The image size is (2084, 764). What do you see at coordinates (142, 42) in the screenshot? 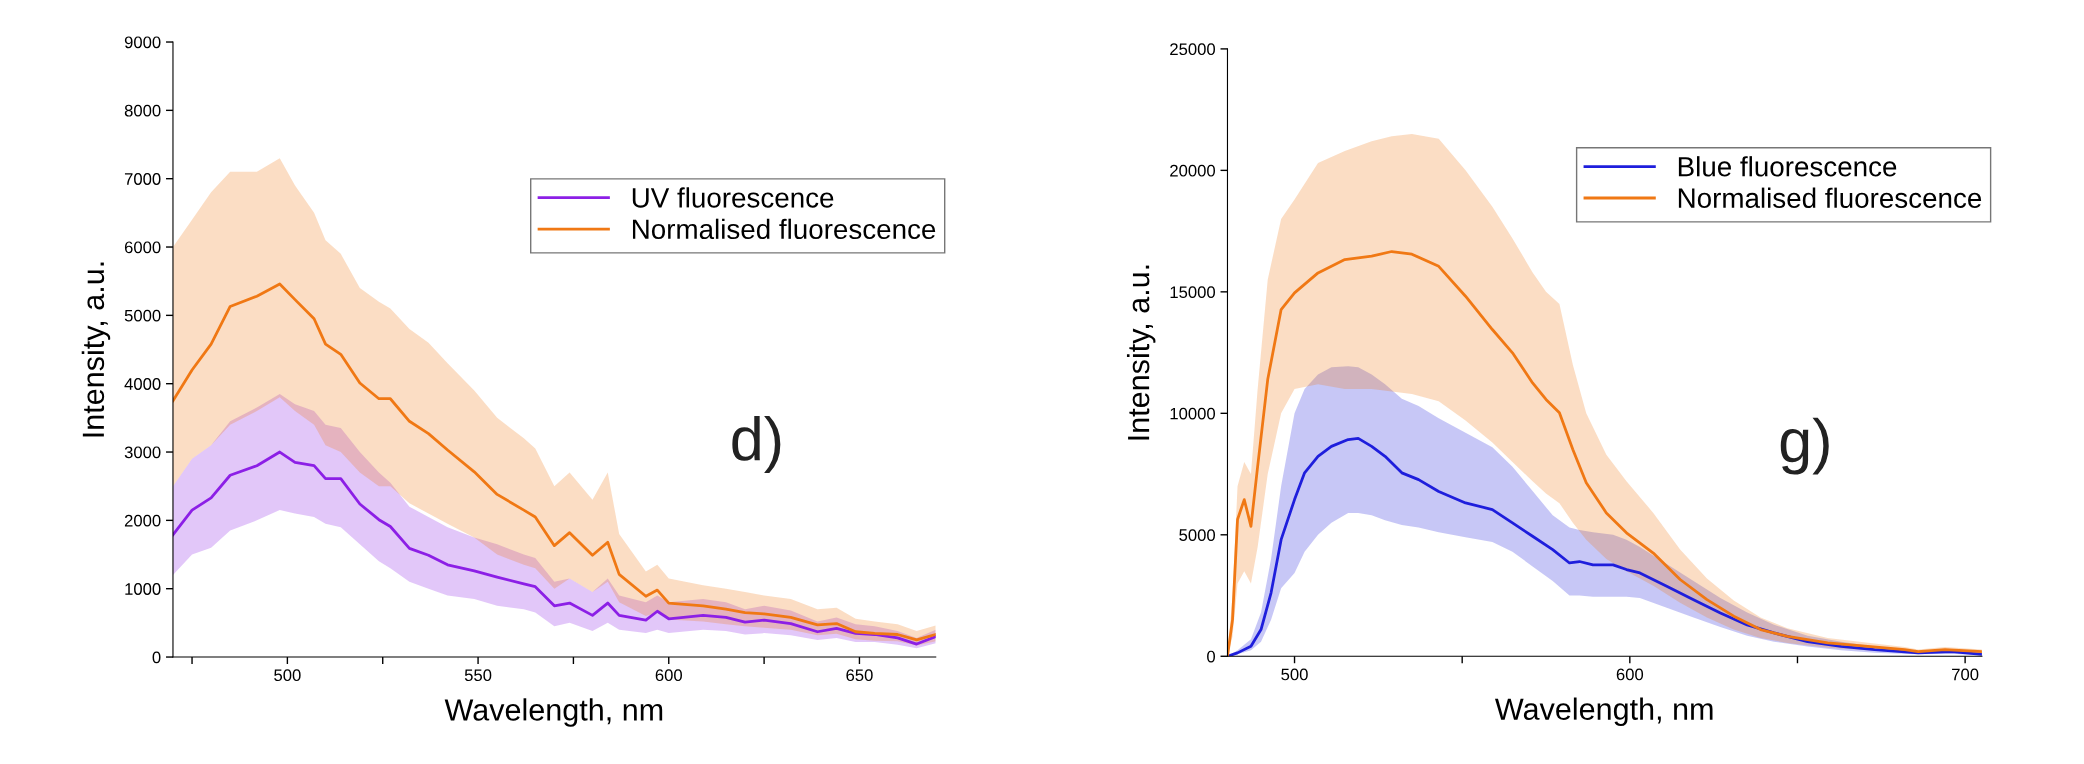
I see `y-tick-label: 9000` at bounding box center [142, 42].